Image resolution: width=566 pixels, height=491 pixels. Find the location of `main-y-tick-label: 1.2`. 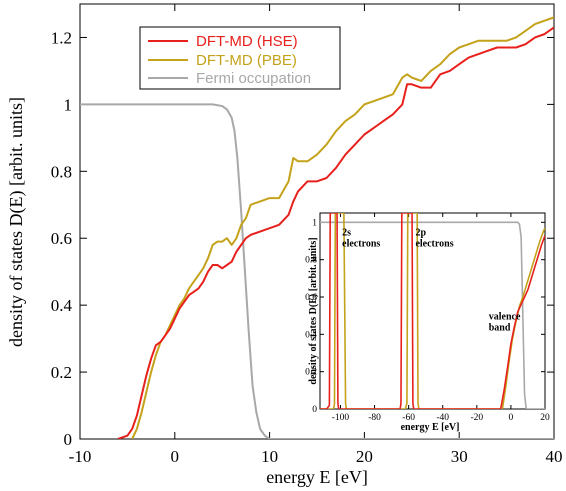

main-y-tick-label: 1.2 is located at coordinates (61, 37).